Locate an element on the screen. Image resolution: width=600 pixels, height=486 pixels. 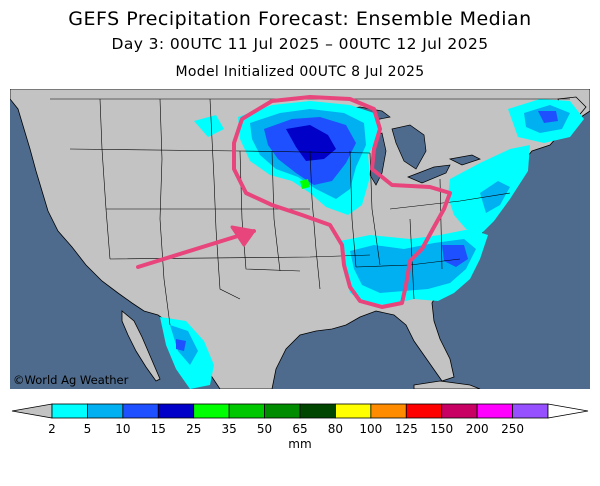
lake-ontario is located at coordinates (464, 160).